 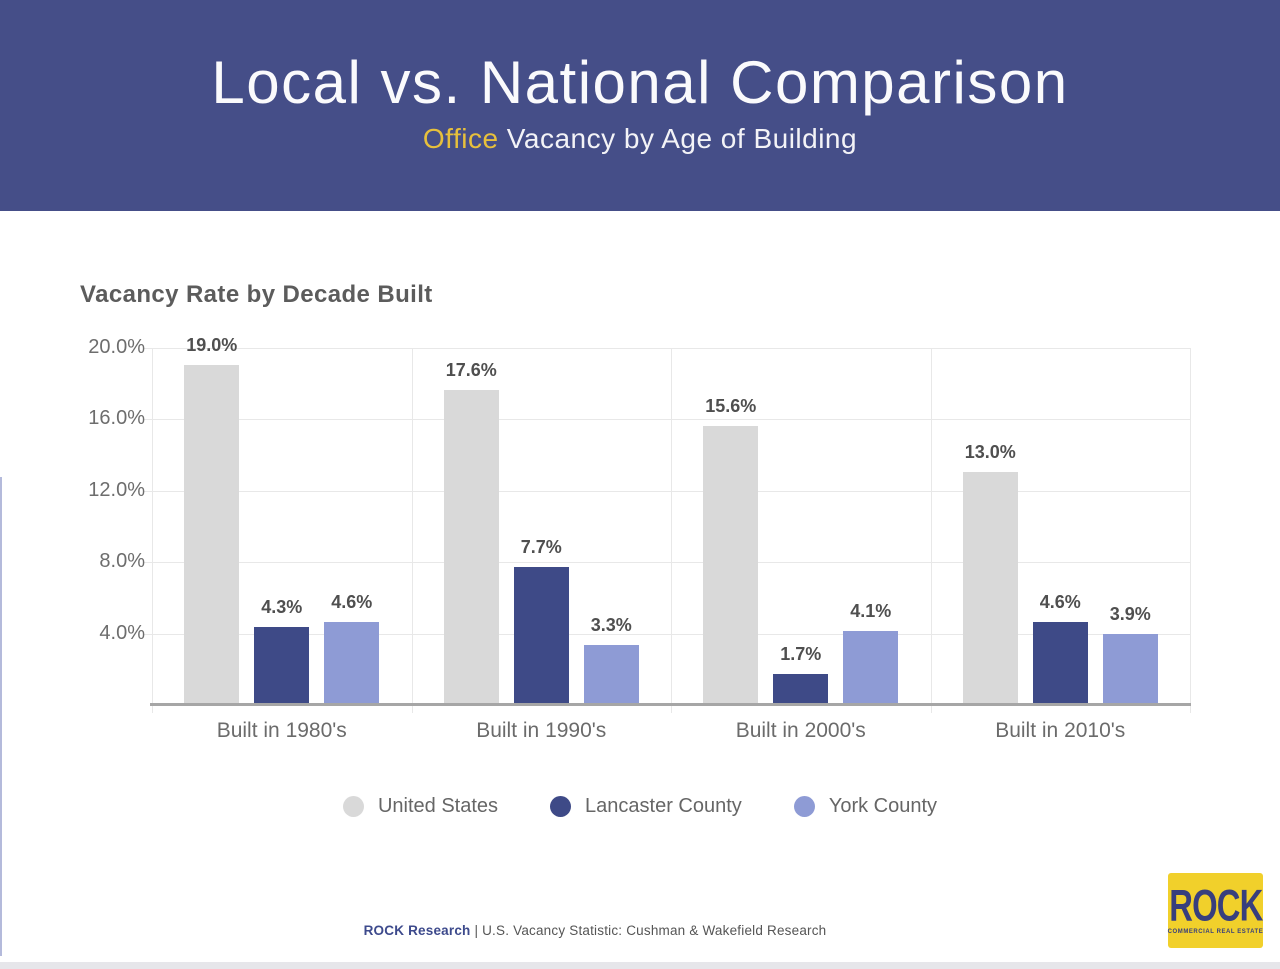 What do you see at coordinates (122, 561) in the screenshot?
I see `y-axis-tick-label: 8.0%` at bounding box center [122, 561].